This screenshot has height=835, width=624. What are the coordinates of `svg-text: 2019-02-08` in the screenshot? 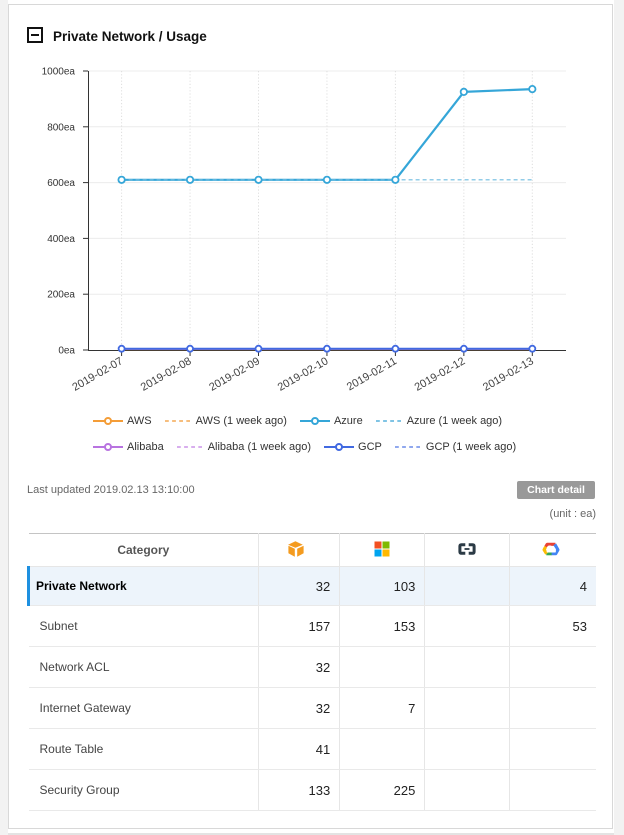 It's located at (166, 374).